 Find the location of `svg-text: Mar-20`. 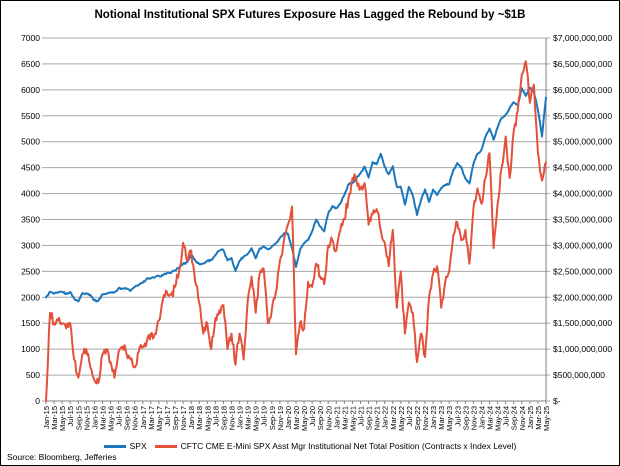

svg-text: Mar-20 is located at coordinates (296, 418).